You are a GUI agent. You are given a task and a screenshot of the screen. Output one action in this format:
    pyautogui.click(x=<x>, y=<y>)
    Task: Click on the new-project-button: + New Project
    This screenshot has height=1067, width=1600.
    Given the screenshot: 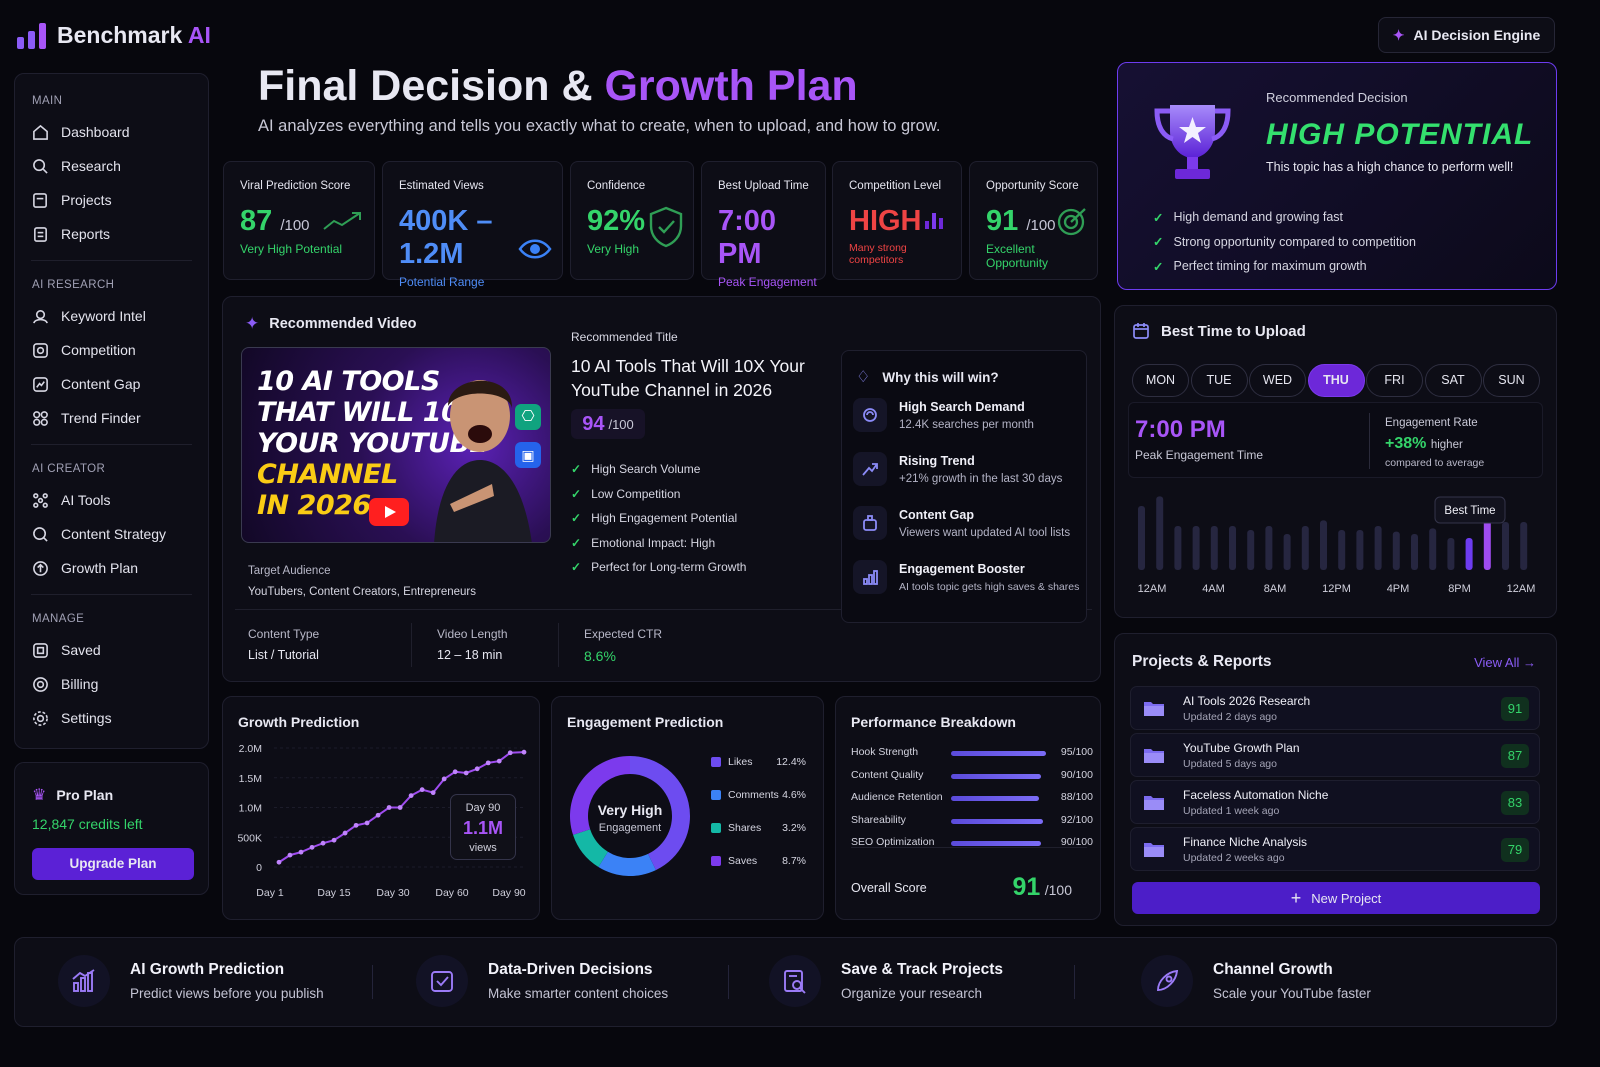 What is the action you would take?
    pyautogui.click(x=1336, y=898)
    